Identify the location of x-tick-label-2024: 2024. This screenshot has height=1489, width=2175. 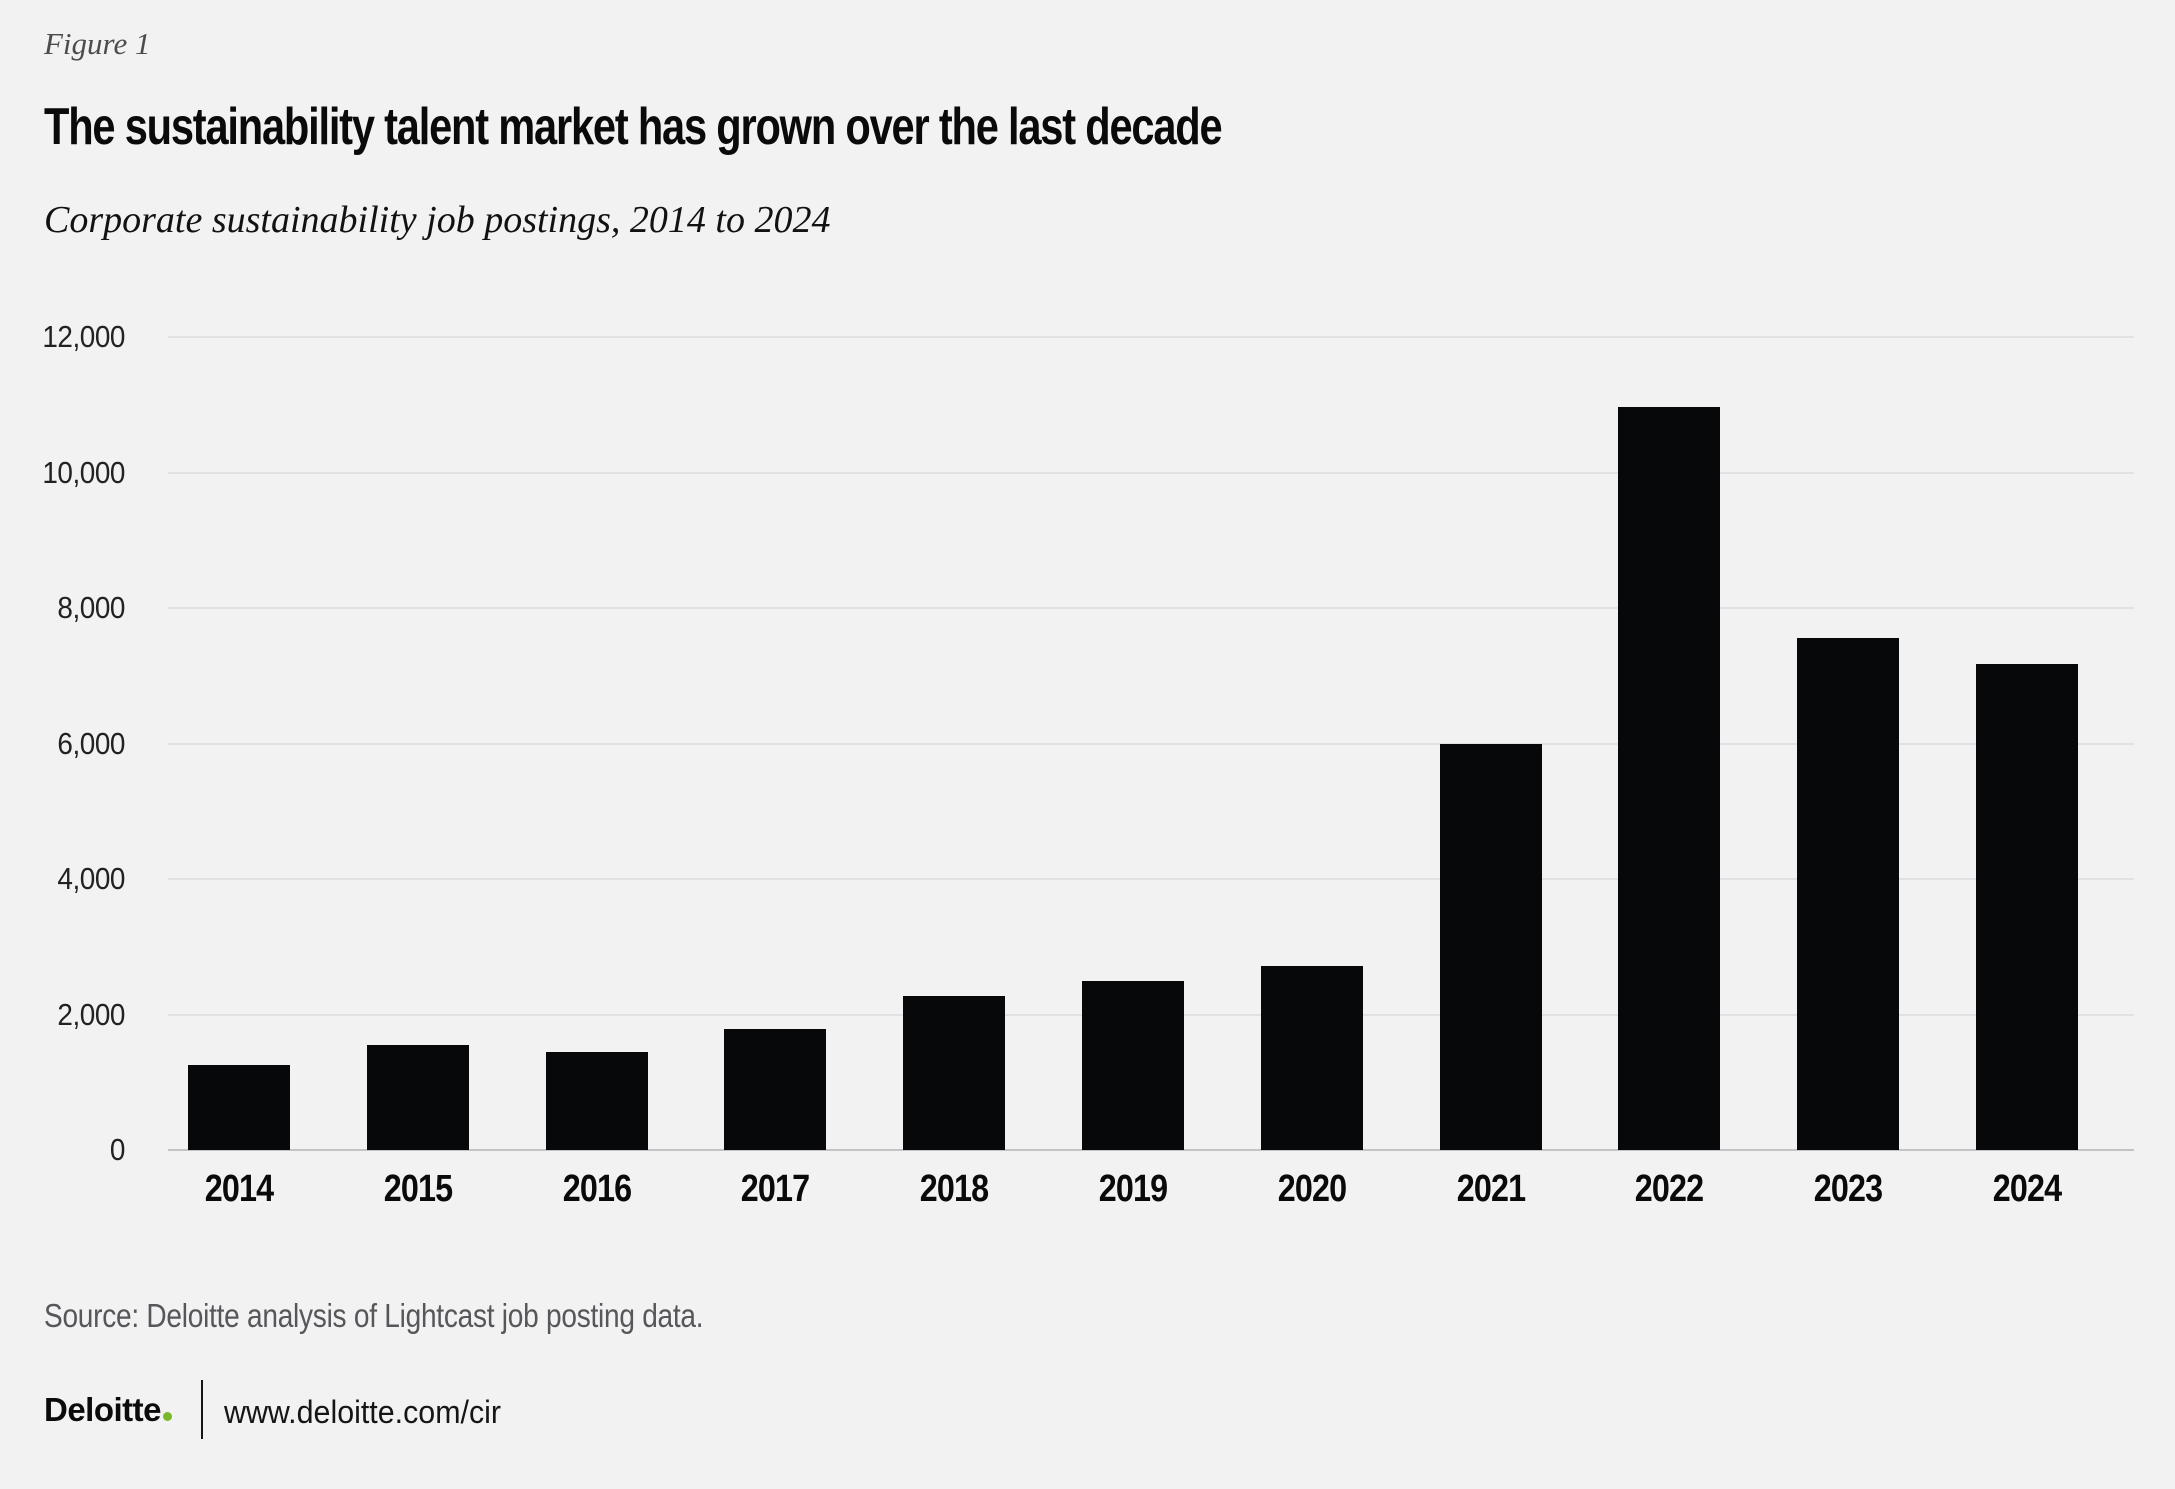
(2027, 1189).